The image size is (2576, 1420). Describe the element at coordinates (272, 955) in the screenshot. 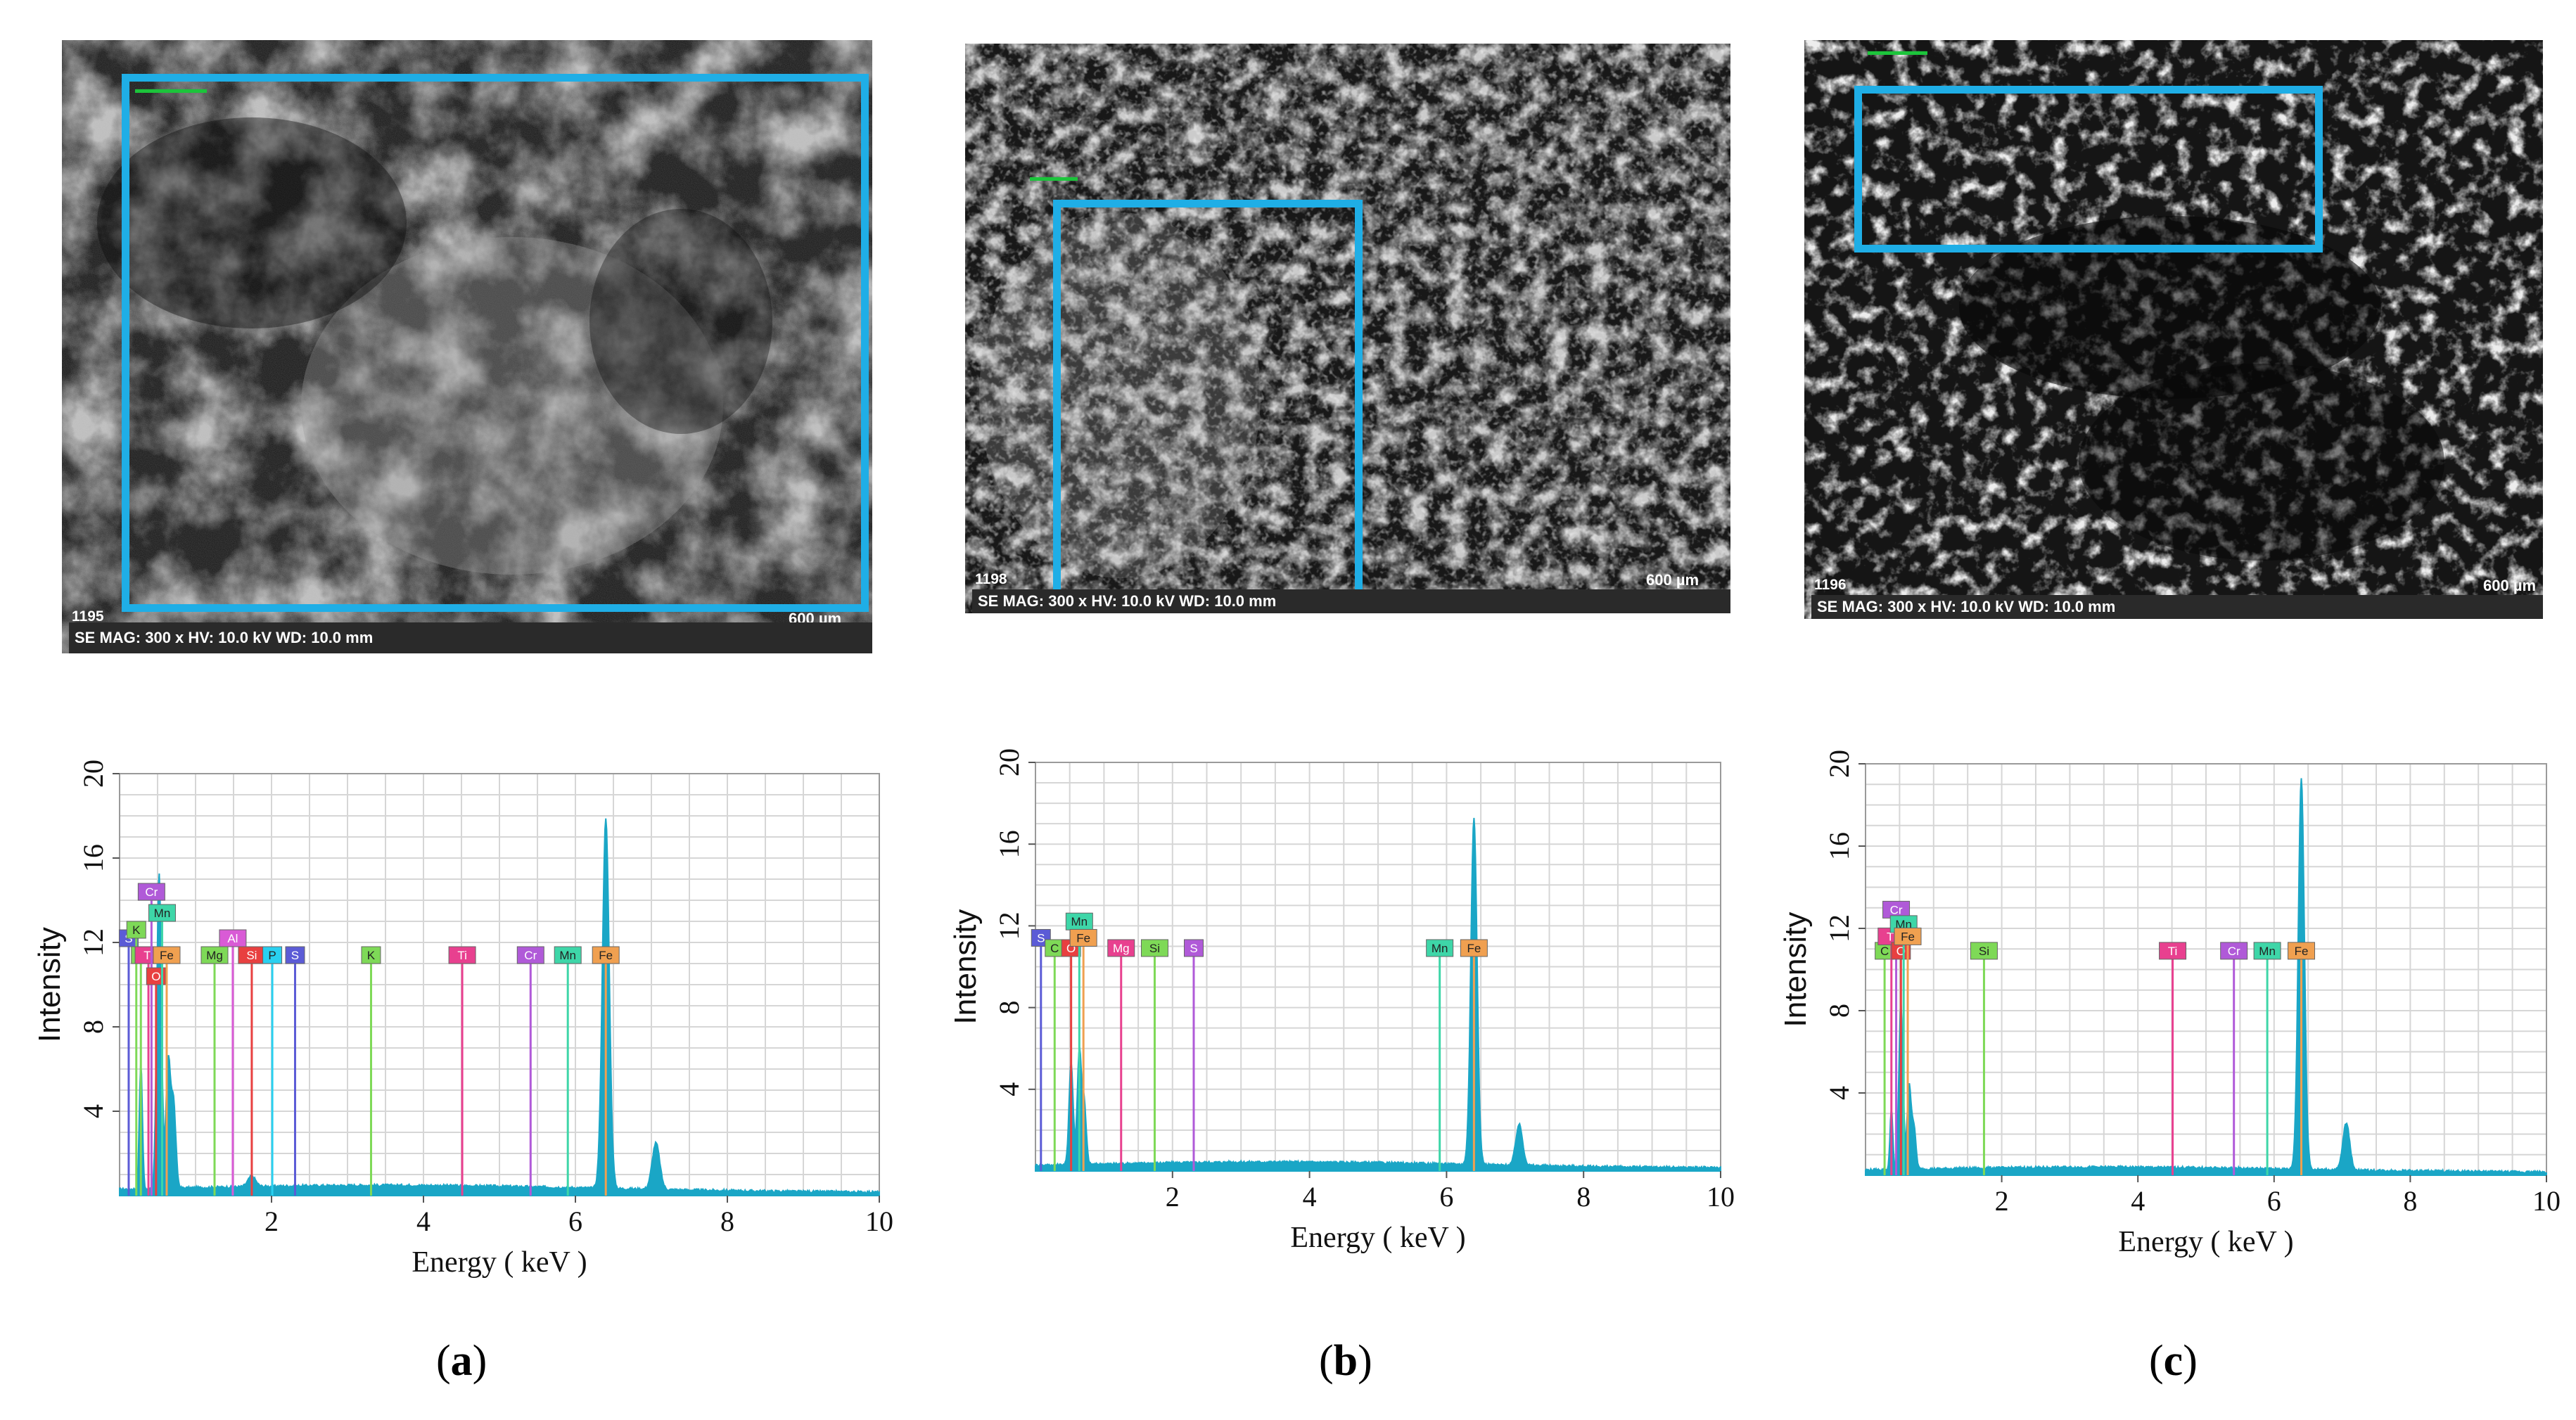

I see `element-label: P` at that location.